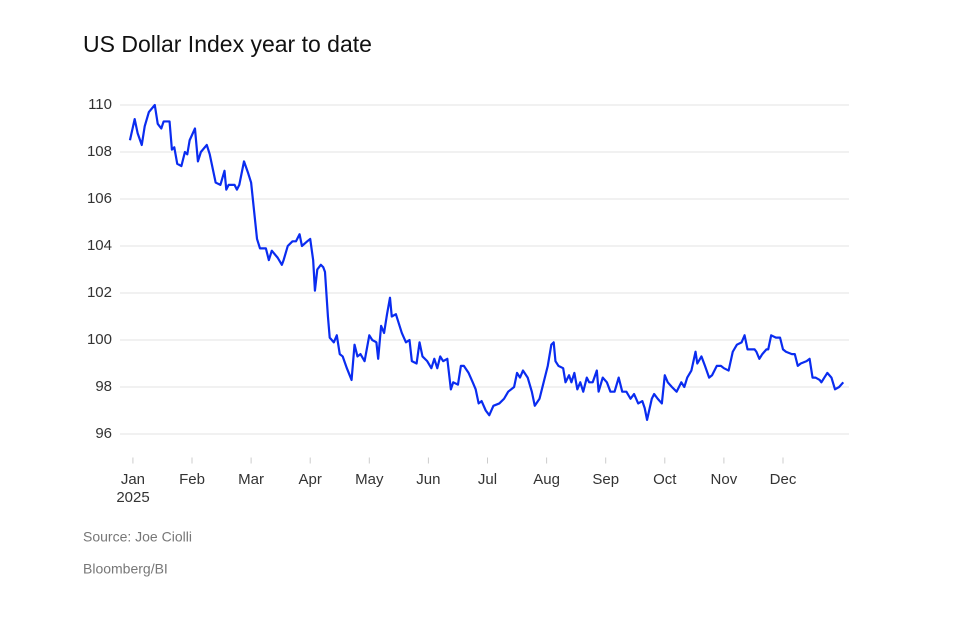 Image resolution: width=967 pixels, height=618 pixels. I want to click on source: Source: Joe Ciolli, so click(137, 537).